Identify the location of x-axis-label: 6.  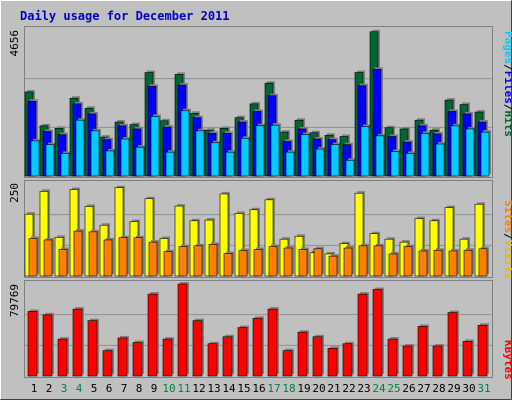
(109, 388).